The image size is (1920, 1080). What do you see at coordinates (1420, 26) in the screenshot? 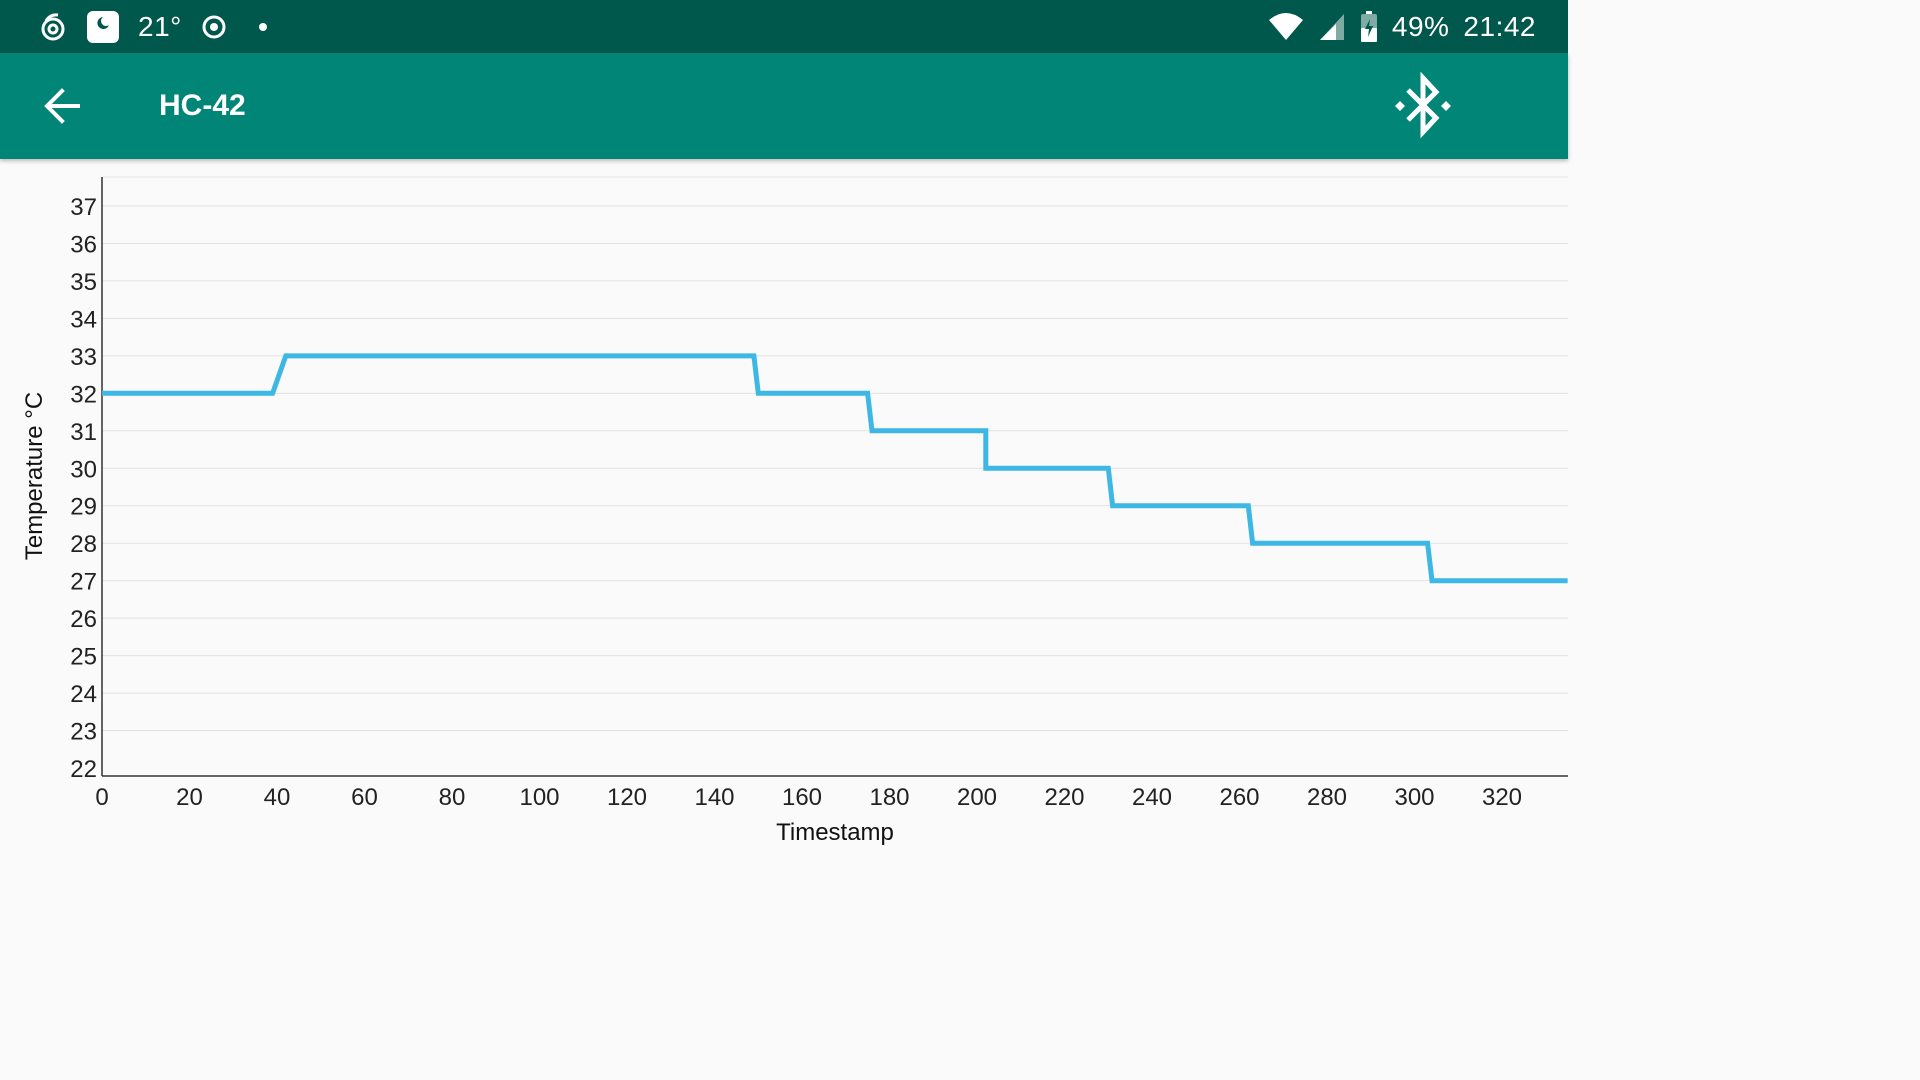
I see `status-battery-percent: 49%` at bounding box center [1420, 26].